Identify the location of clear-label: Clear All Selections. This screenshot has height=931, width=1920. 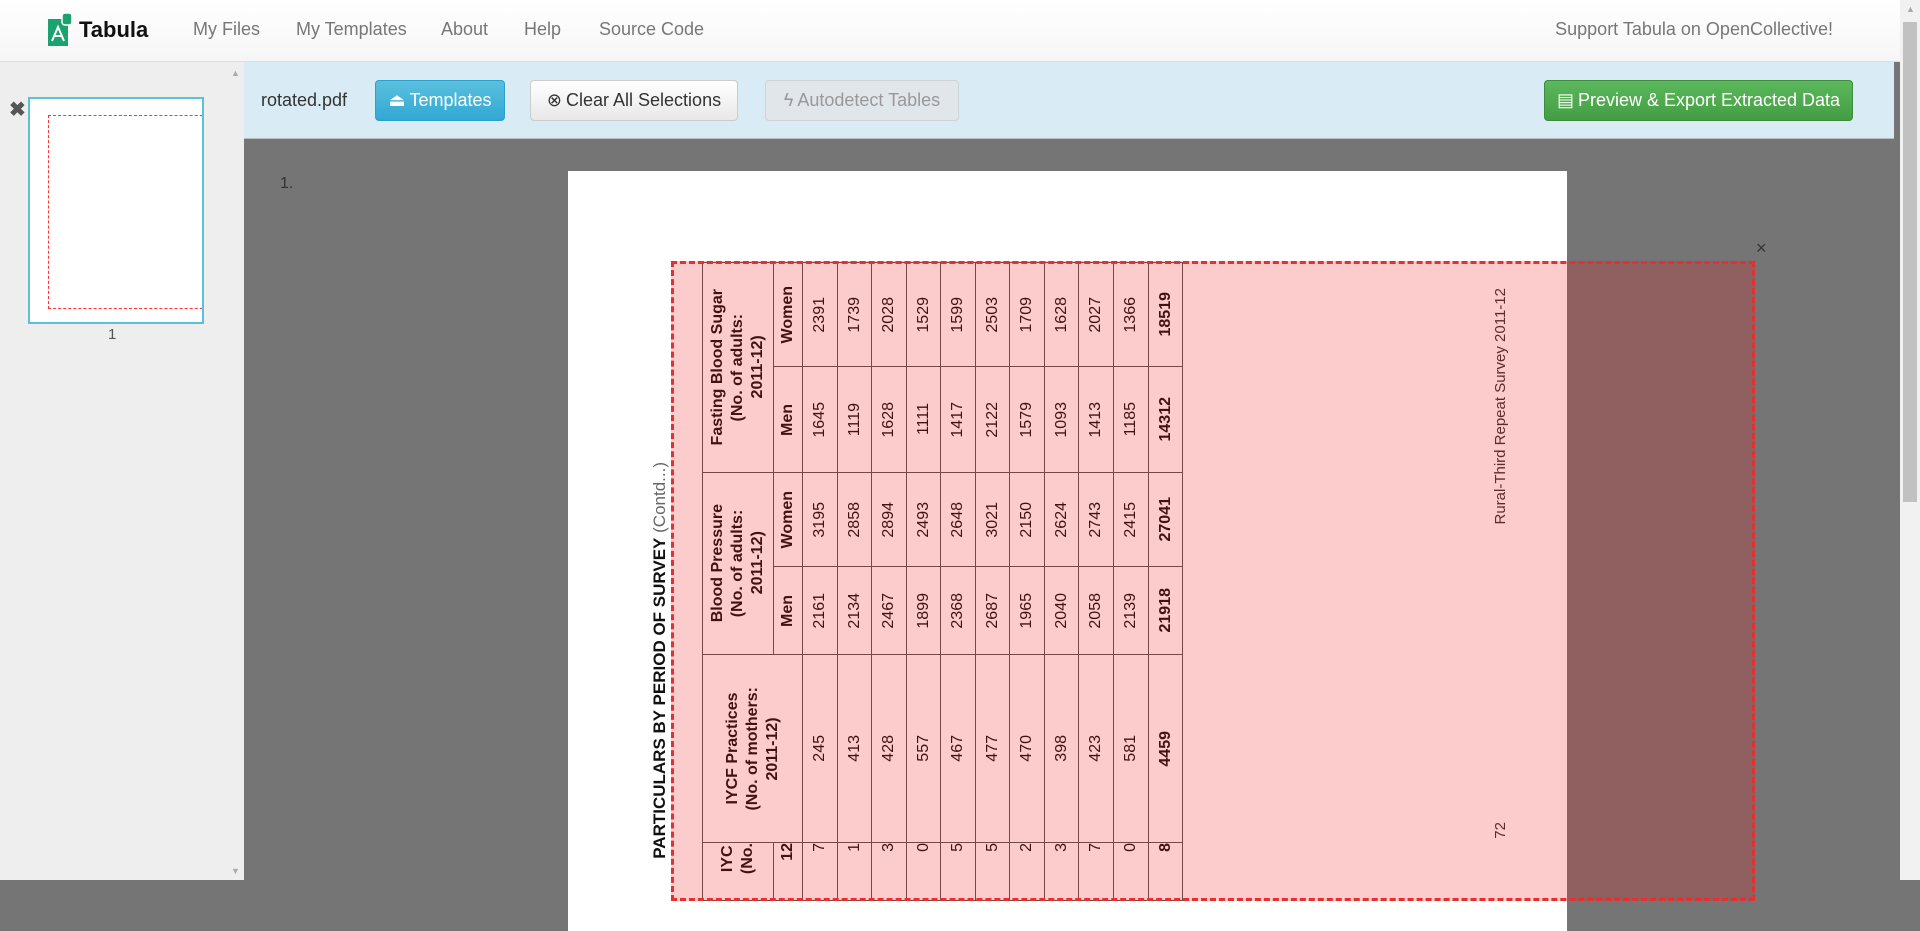
(644, 100).